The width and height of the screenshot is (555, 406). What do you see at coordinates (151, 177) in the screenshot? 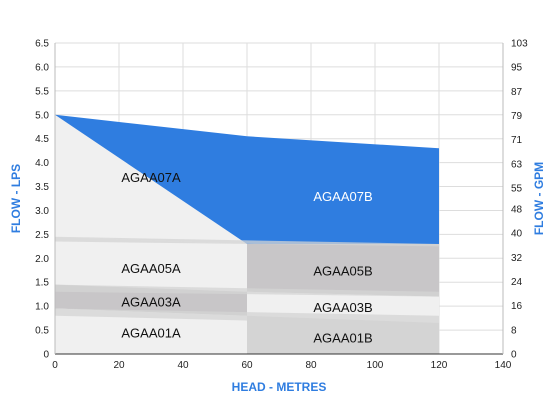
I see `region-label-agaa07a: AGAA07A` at bounding box center [151, 177].